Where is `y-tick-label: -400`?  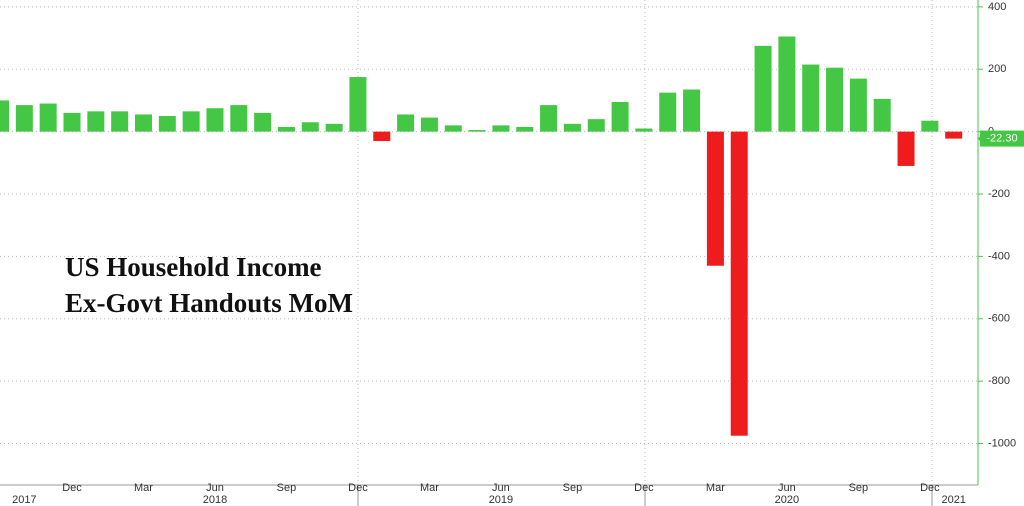 y-tick-label: -400 is located at coordinates (999, 256).